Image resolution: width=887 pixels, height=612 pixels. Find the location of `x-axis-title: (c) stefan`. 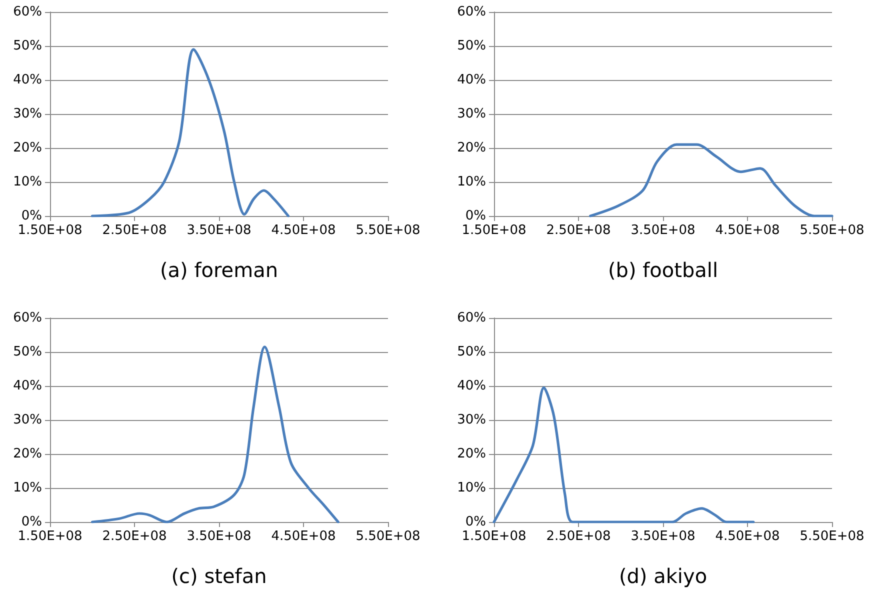

x-axis-title: (c) stefan is located at coordinates (219, 576).